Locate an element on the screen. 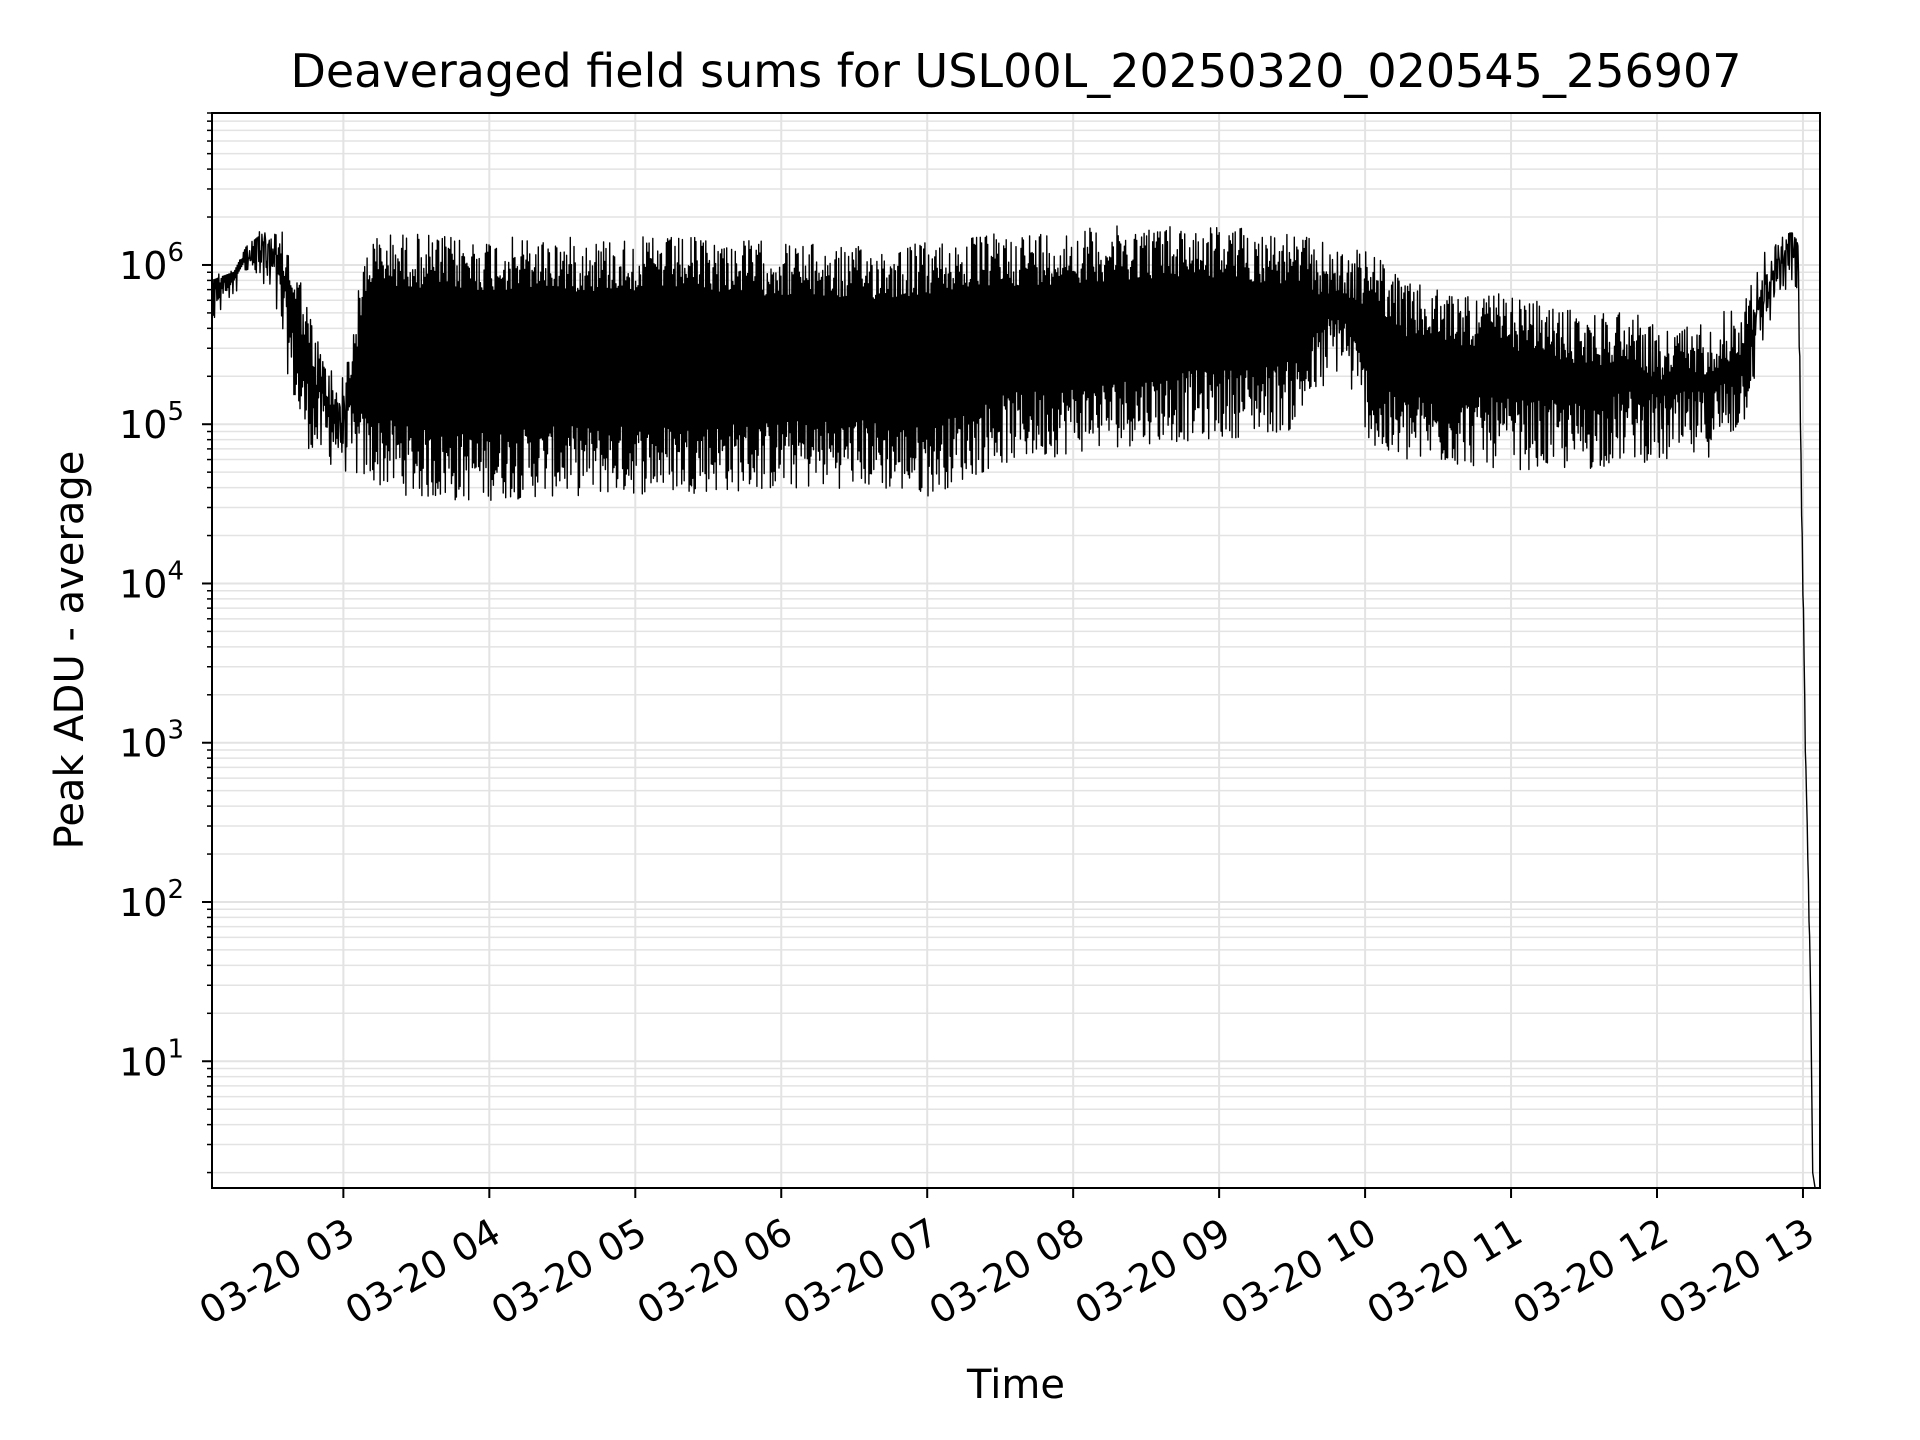 The width and height of the screenshot is (1920, 1440). y-tick-label: 10¹ is located at coordinates (151, 1059).